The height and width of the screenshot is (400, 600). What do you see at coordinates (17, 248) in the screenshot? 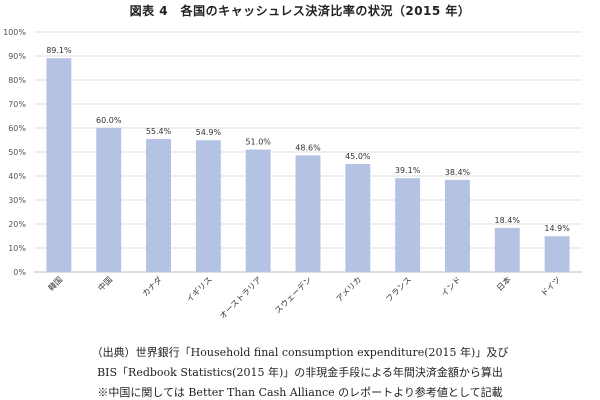
I see `y-tick-label: 10%` at bounding box center [17, 248].